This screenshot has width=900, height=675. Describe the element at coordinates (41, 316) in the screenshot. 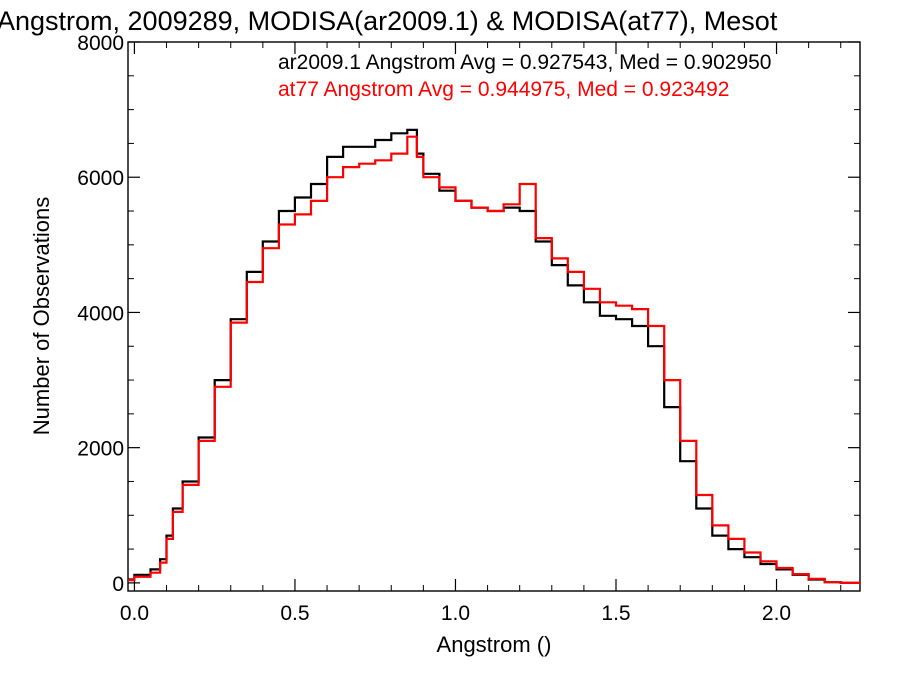

I see `y-axis-title: Number of Observations` at that location.